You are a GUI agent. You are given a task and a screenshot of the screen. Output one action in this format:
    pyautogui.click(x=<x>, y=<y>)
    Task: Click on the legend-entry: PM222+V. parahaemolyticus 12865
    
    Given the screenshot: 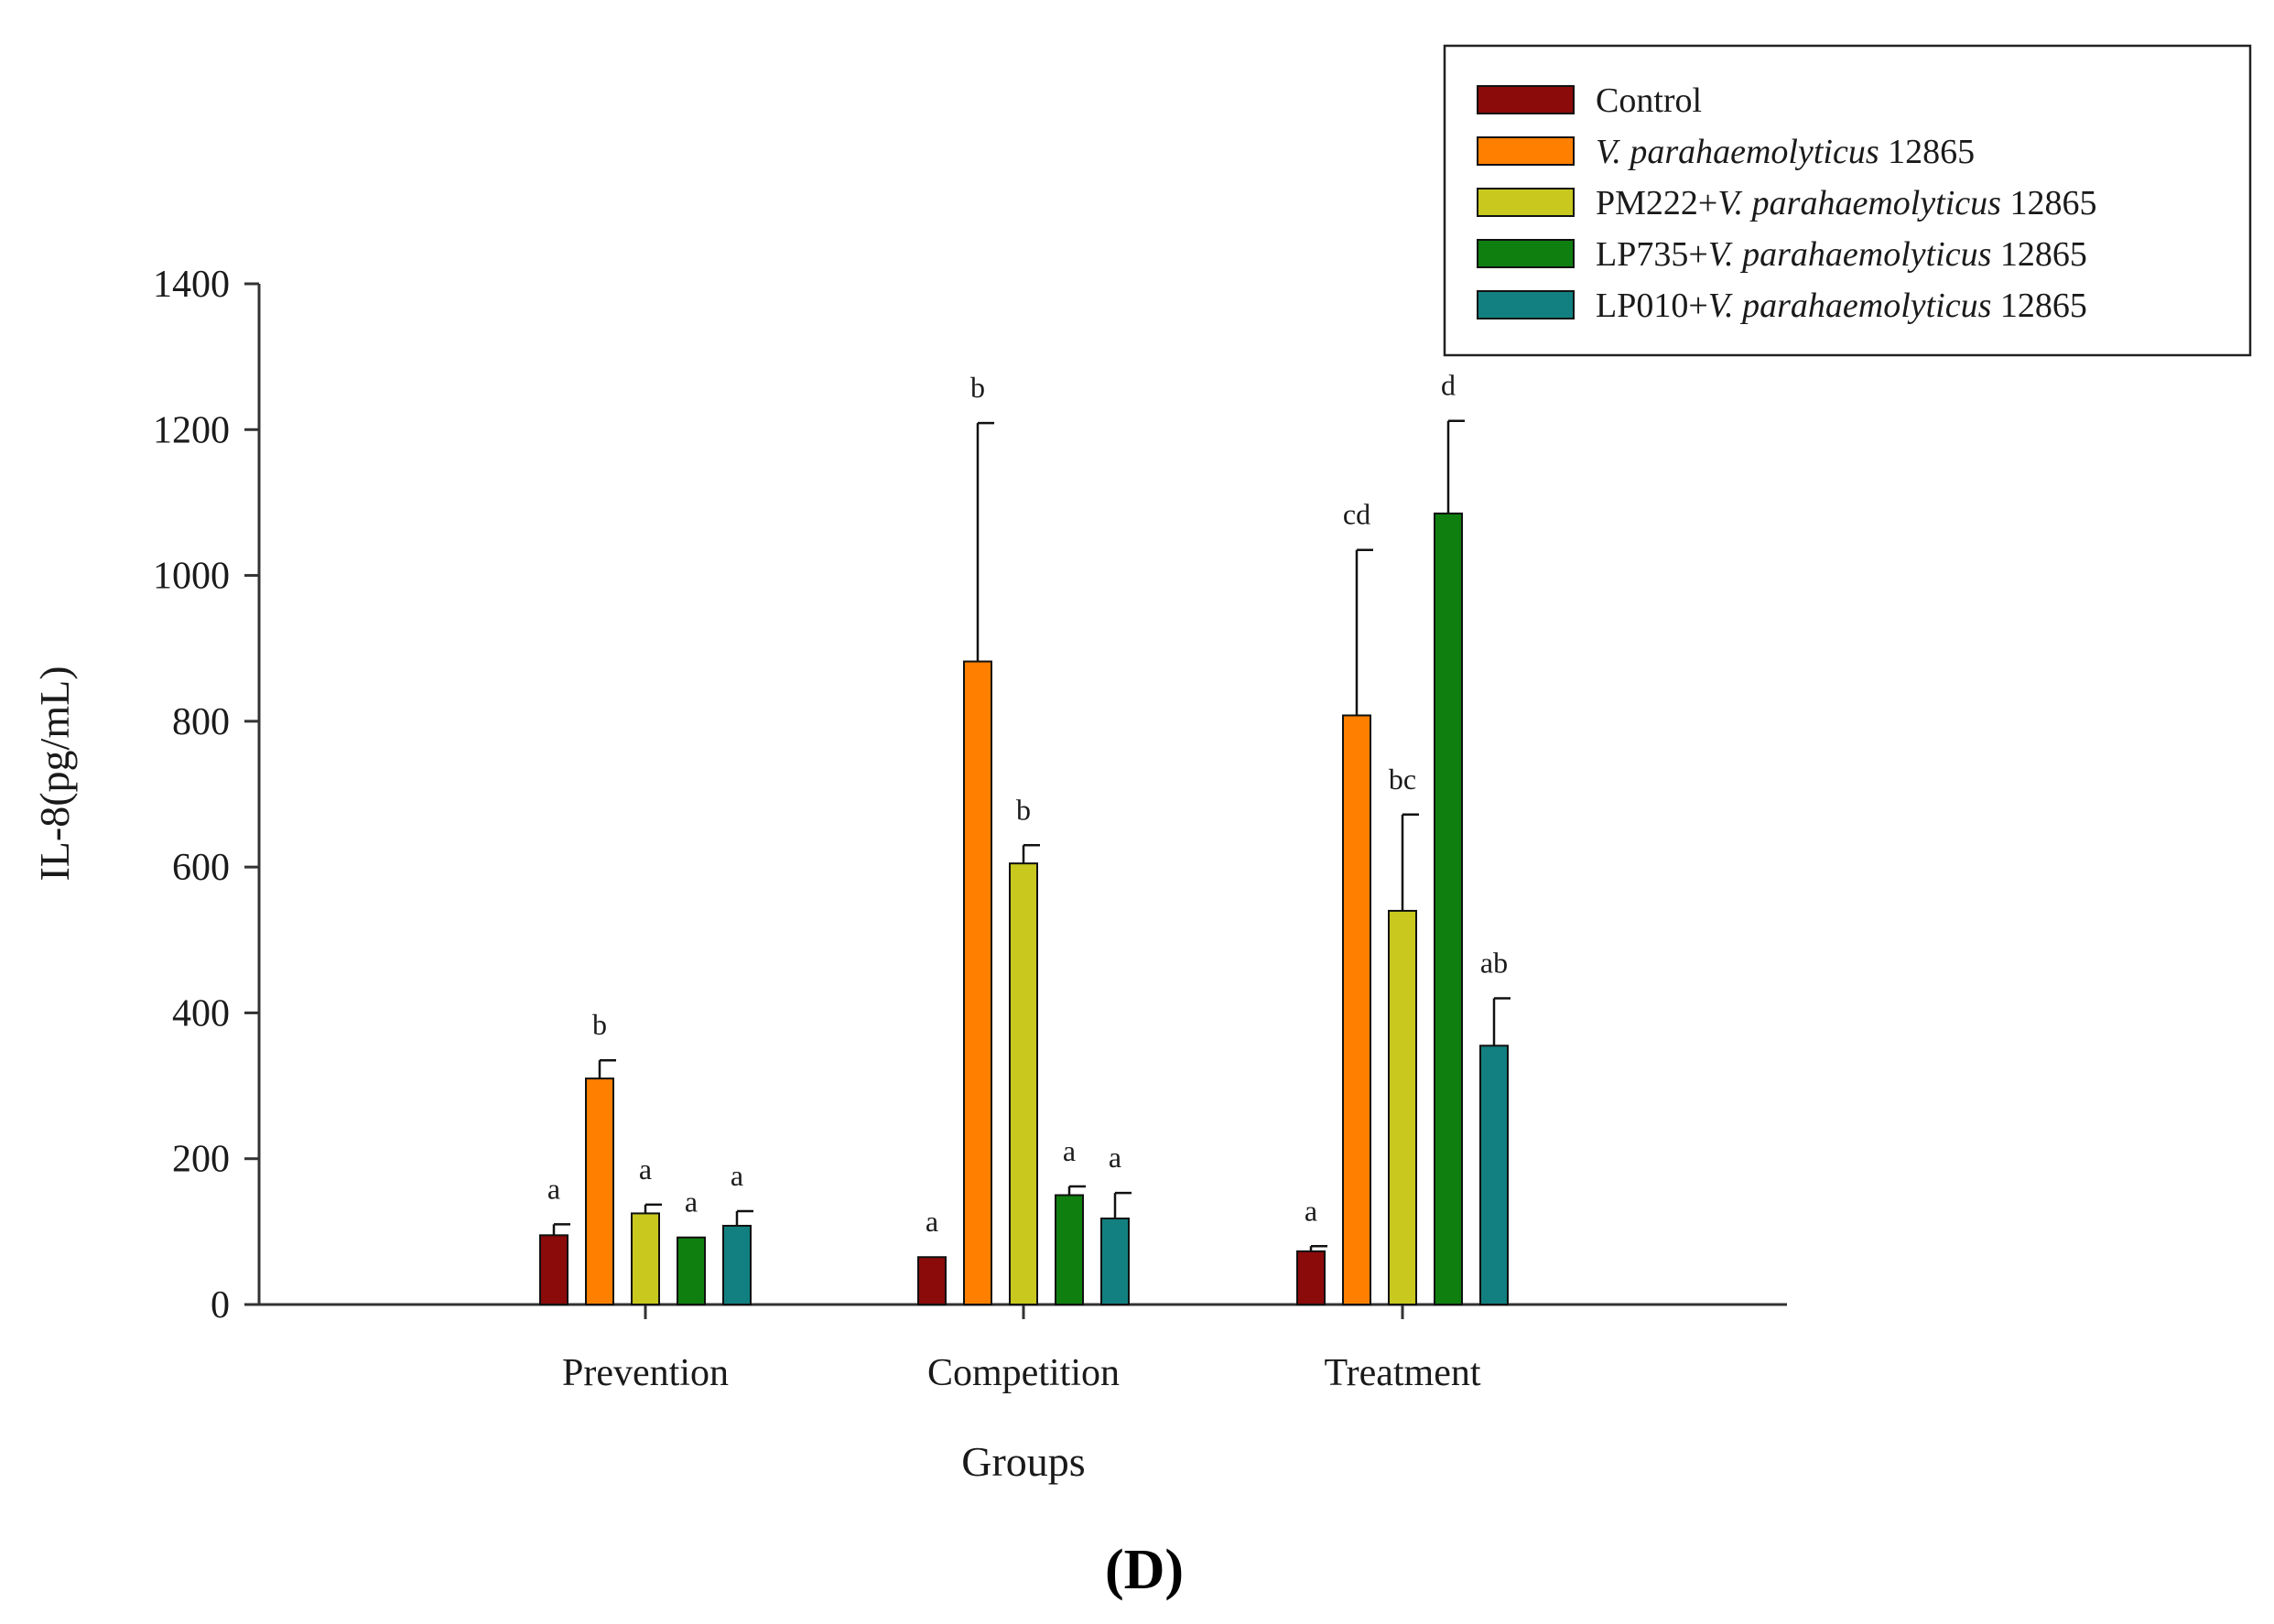 What is the action you would take?
    pyautogui.click(x=1846, y=203)
    